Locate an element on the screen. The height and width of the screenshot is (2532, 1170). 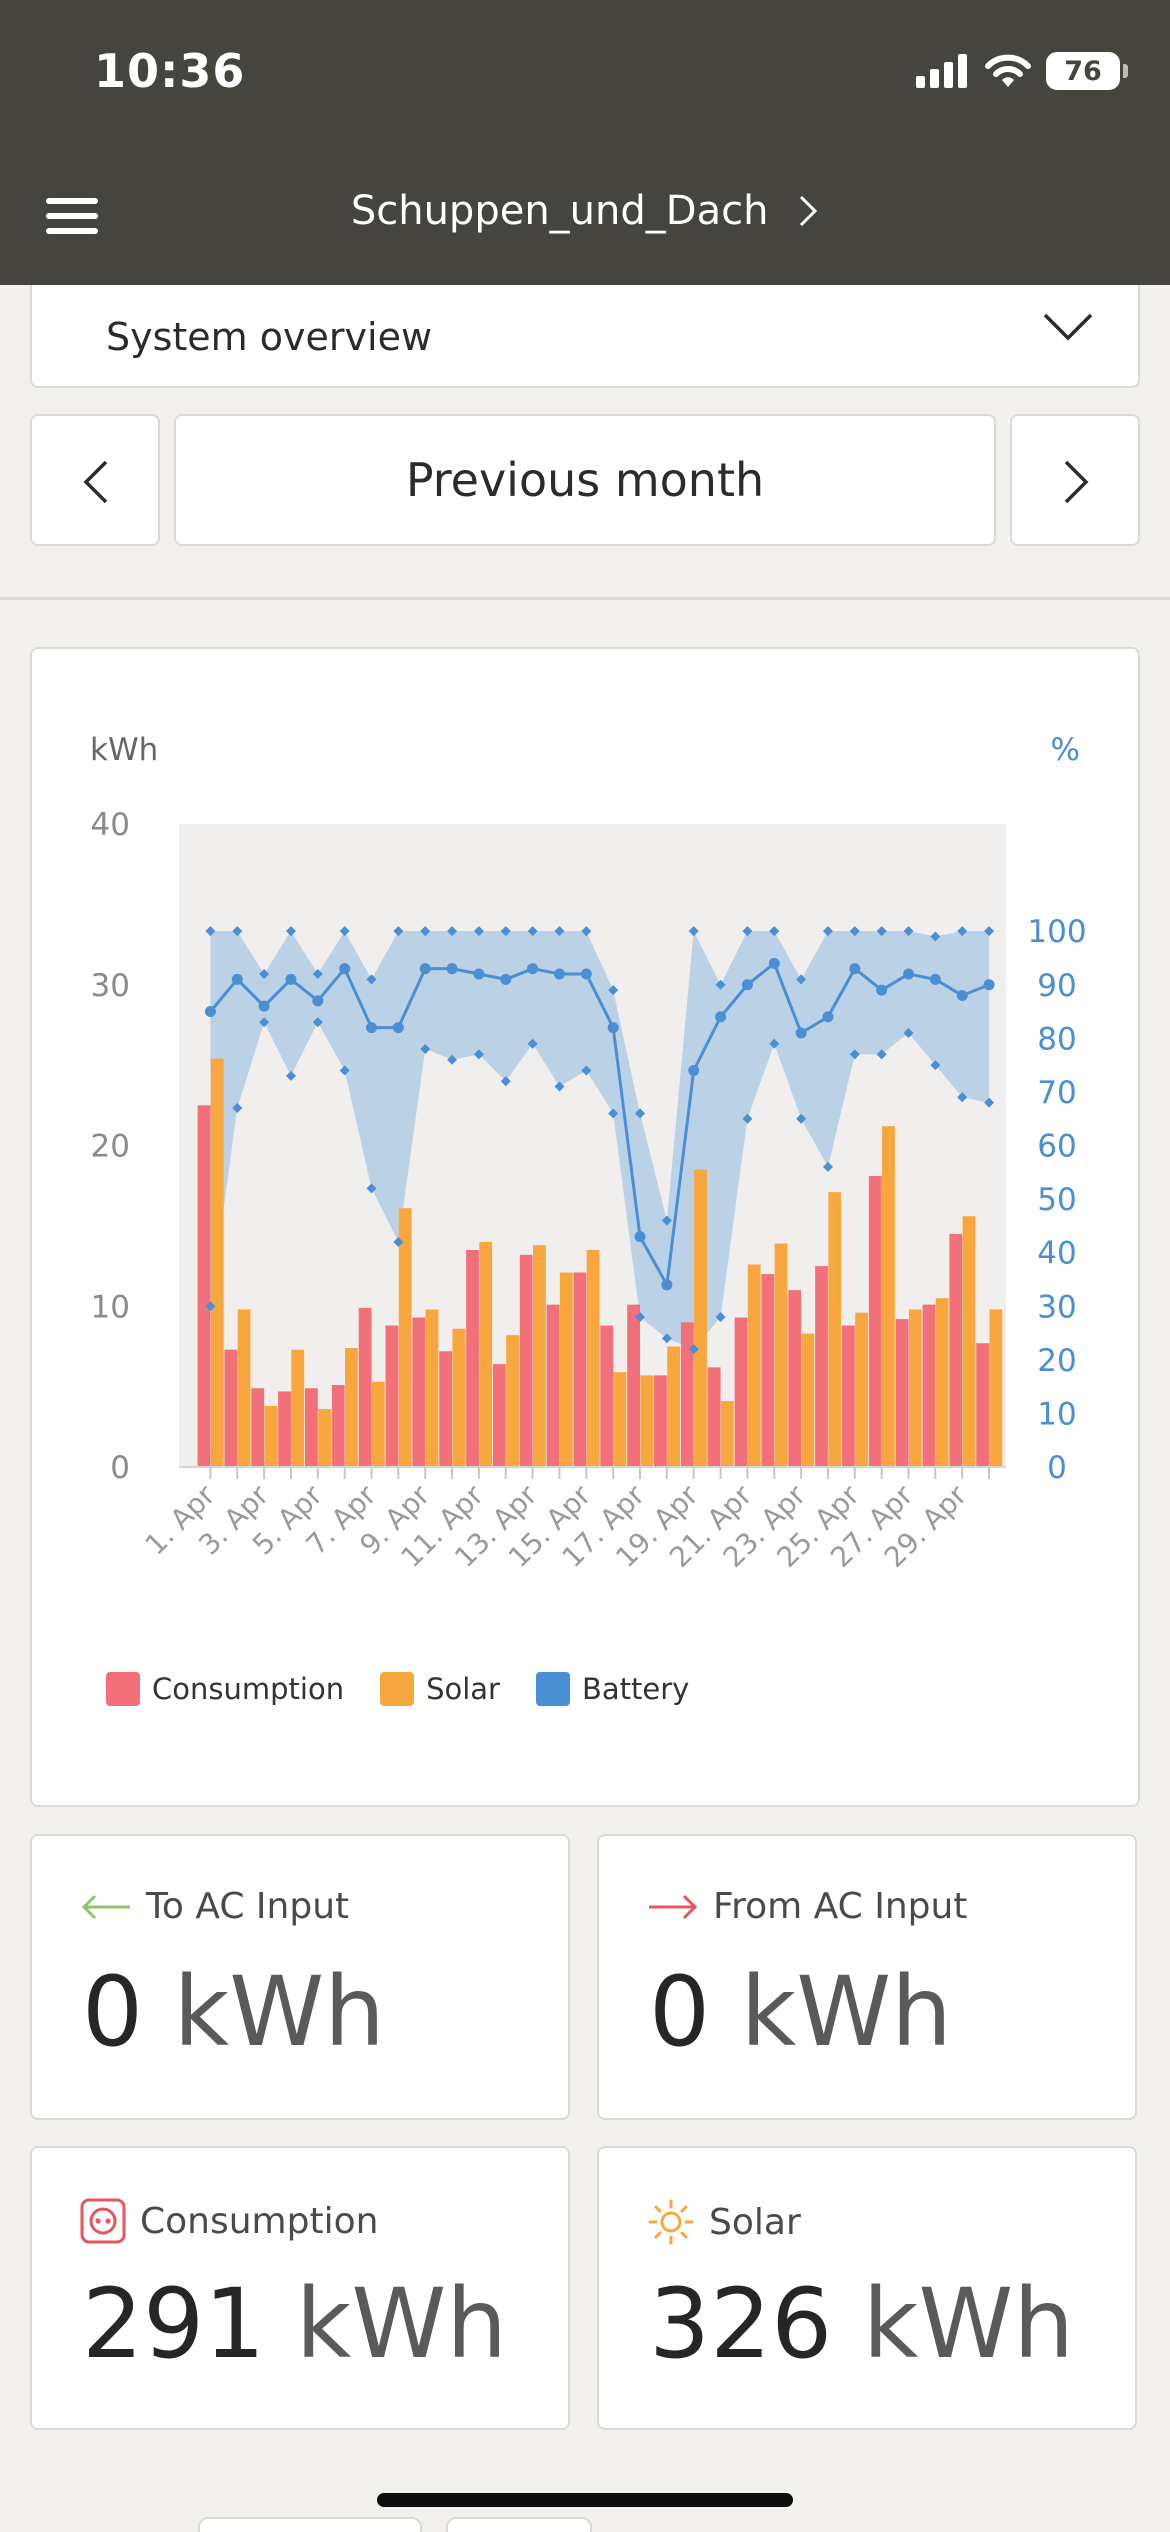
y-tick-label: 20 is located at coordinates (110, 1147).